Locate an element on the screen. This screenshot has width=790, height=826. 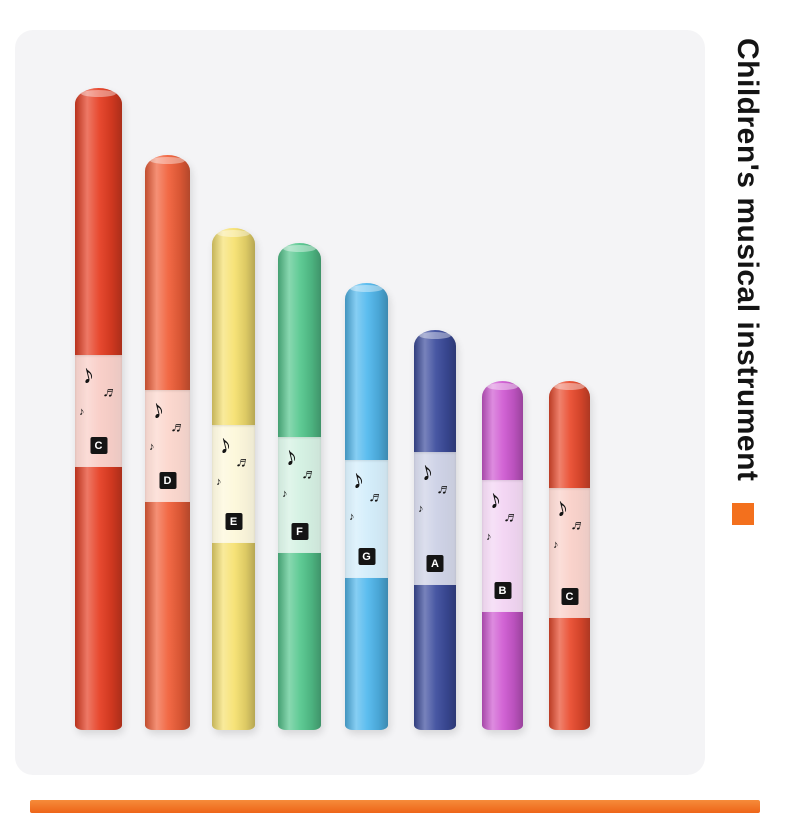
note-letter: E is located at coordinates (233, 521).